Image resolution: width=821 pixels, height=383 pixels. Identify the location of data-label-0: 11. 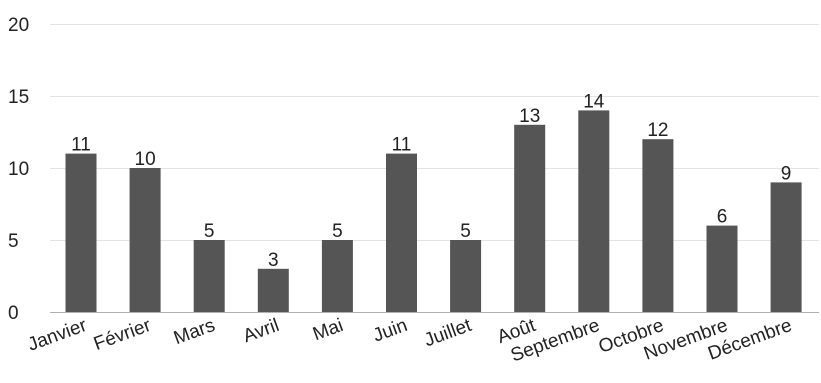
(81, 145).